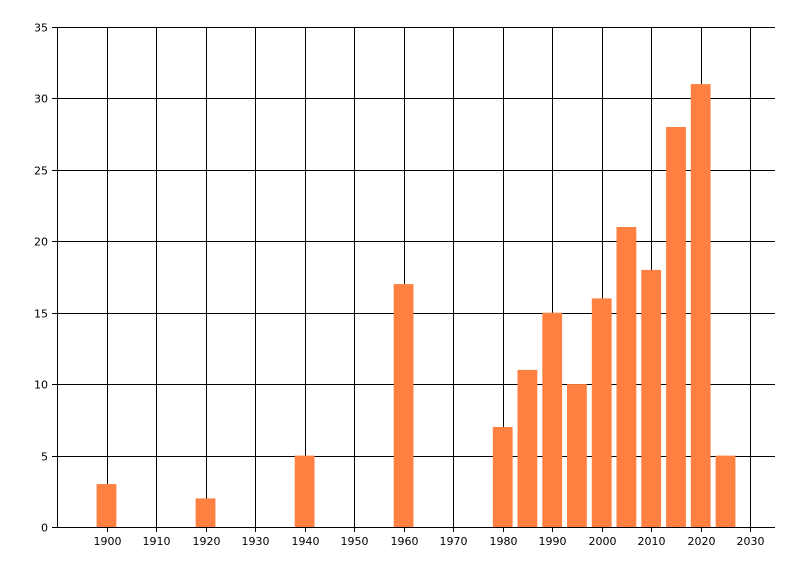  Describe the element at coordinates (304, 491) in the screenshot. I see `bar-1940` at that location.